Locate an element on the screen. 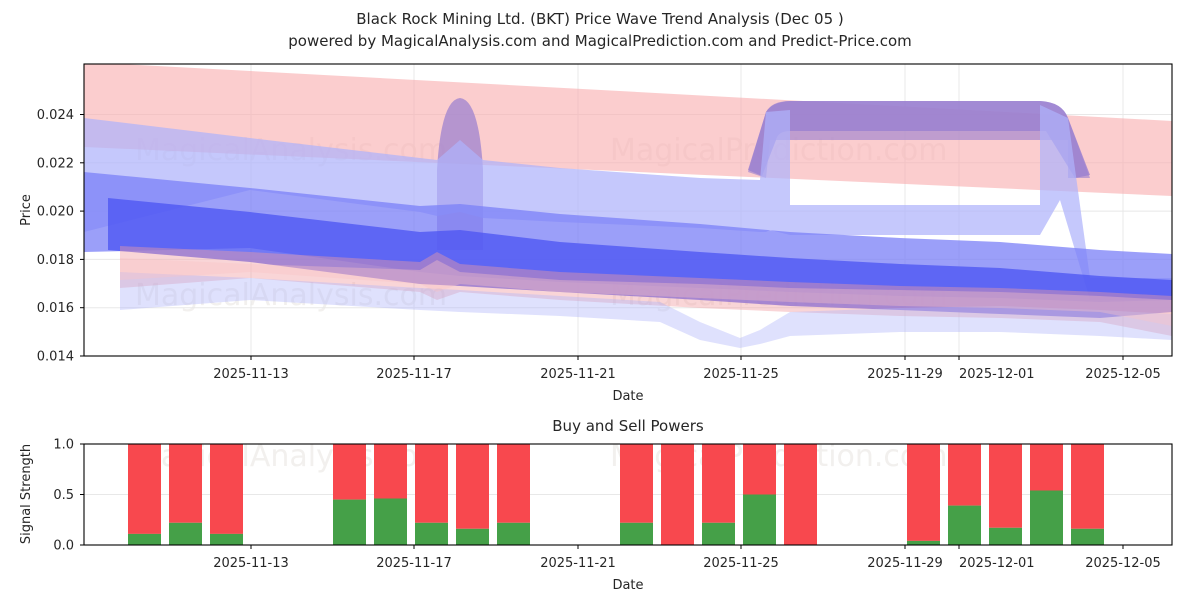  price-xtick-4: 2025-11-29 is located at coordinates (905, 374).